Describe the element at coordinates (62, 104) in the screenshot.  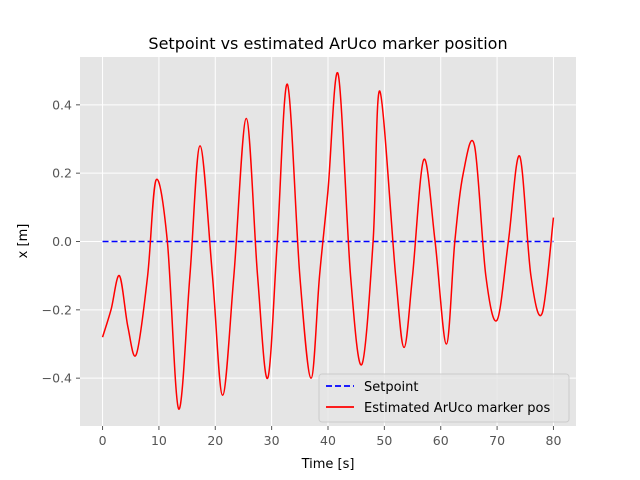
I see `y-tick-label: 0.4` at that location.